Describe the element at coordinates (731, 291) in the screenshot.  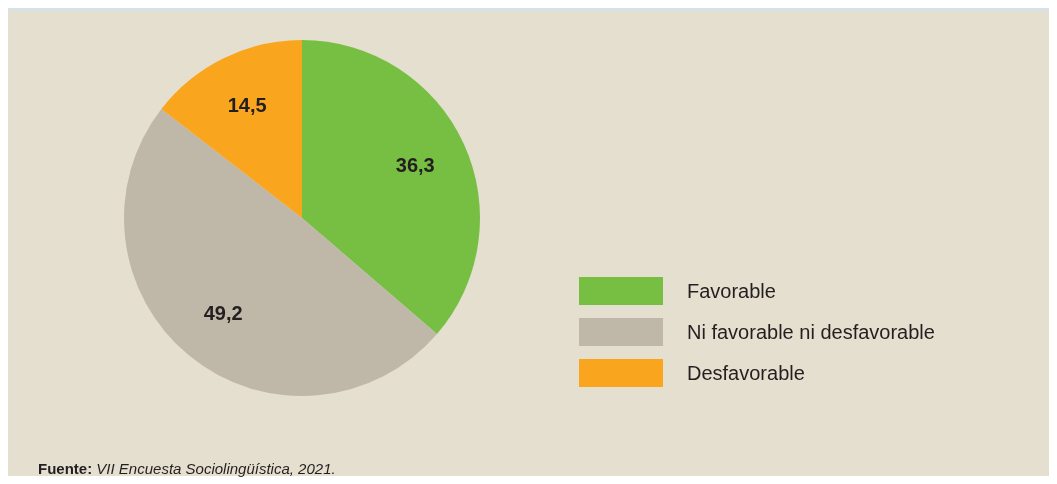
I see `legend-label: Favorable` at that location.